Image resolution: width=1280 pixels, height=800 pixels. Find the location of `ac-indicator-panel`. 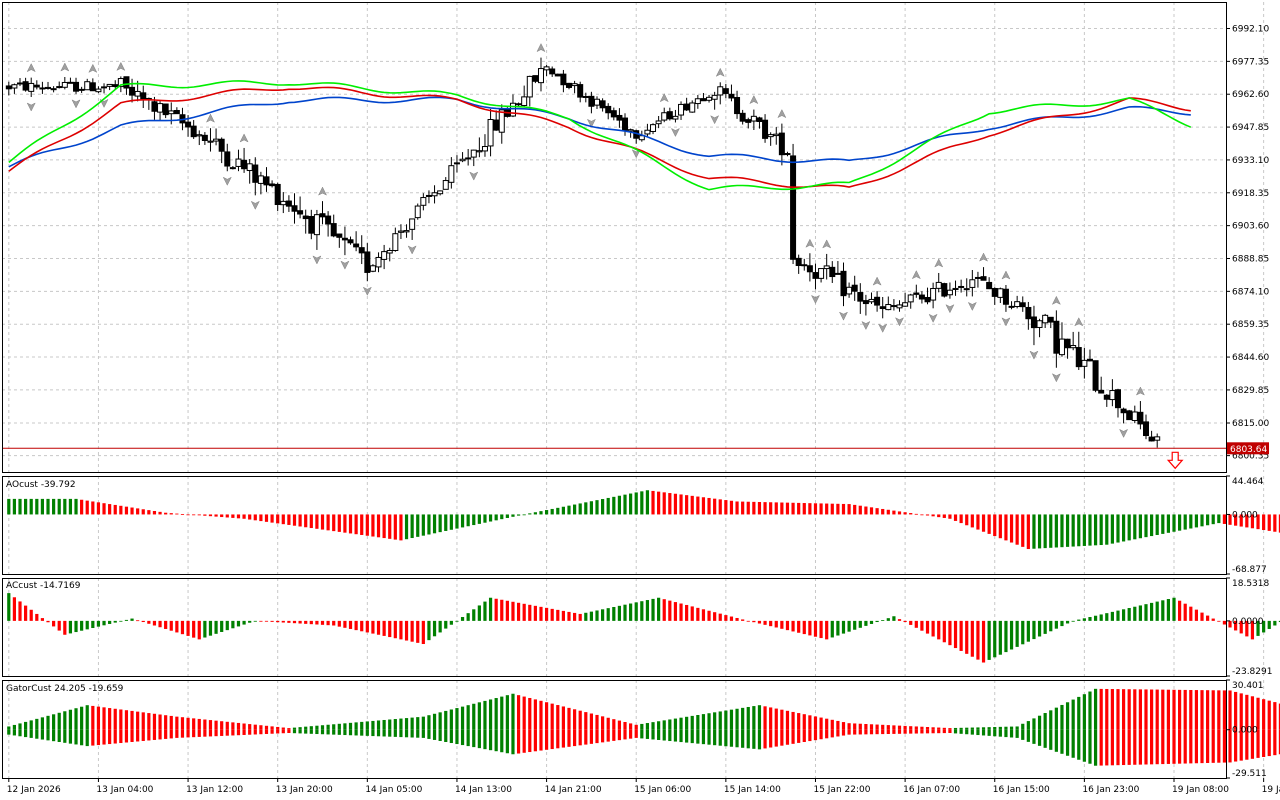

ac-indicator-panel is located at coordinates (643, 628).